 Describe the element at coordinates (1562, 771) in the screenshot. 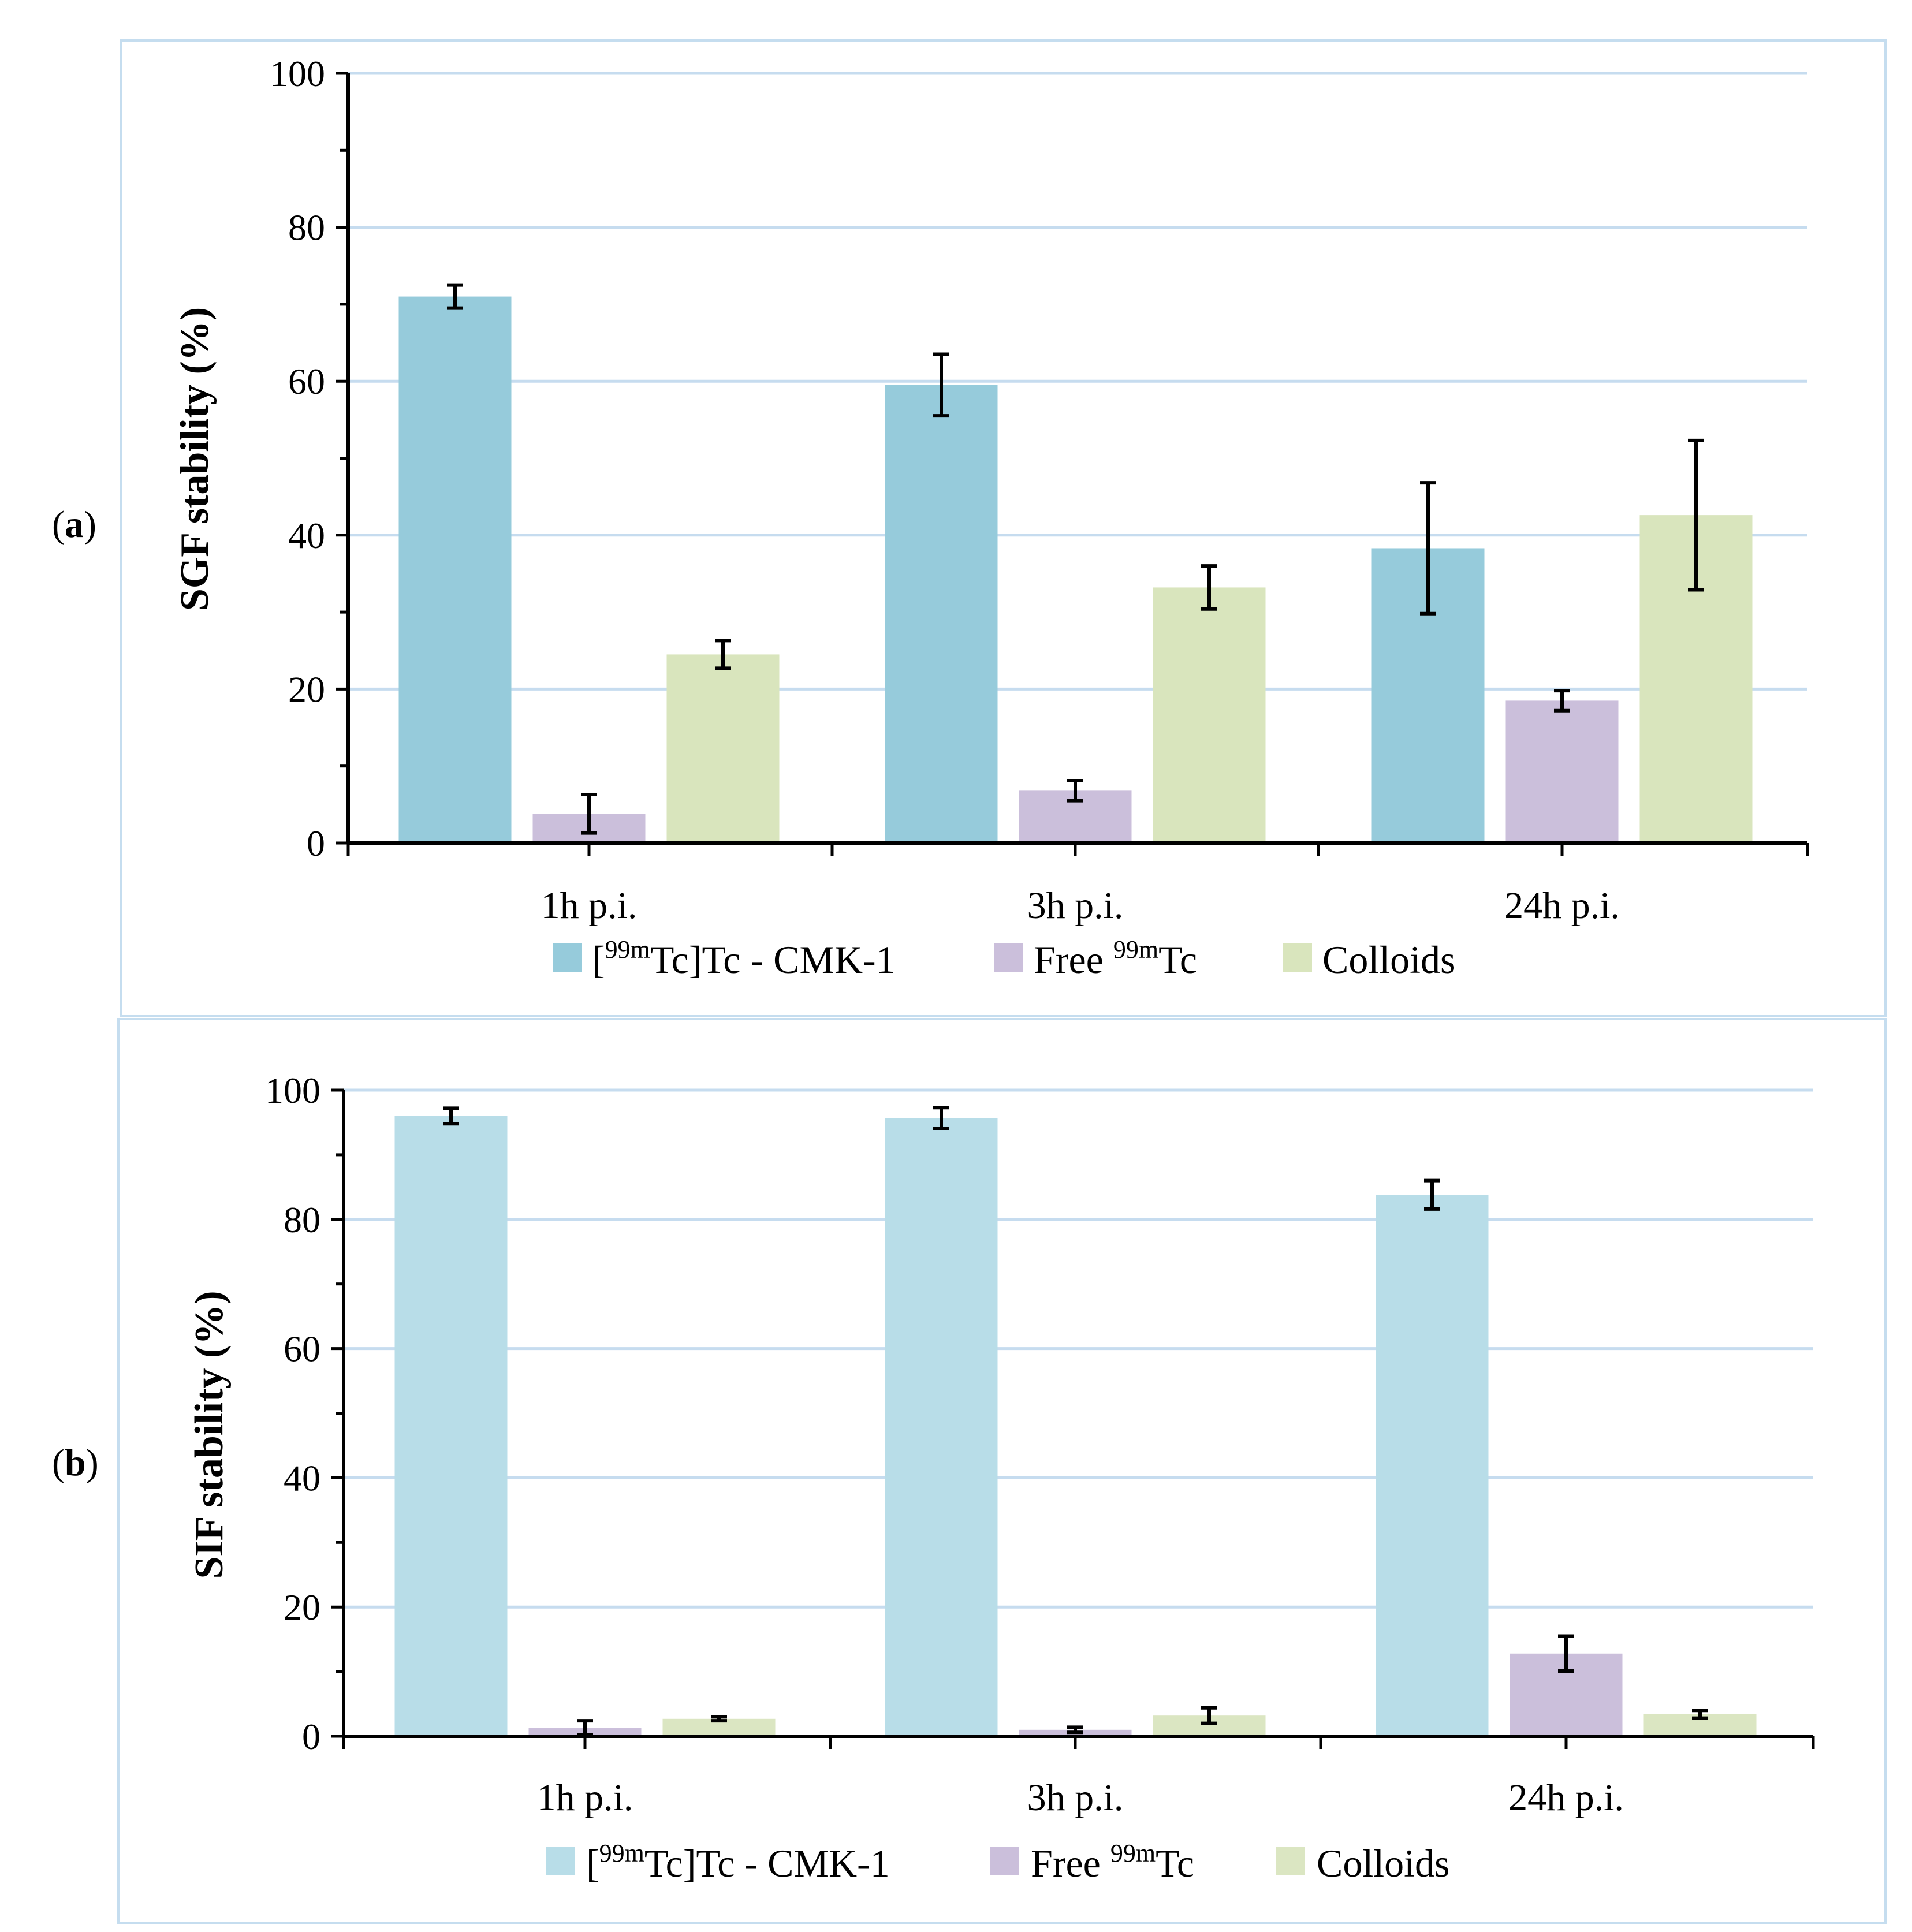

I see `bar-free-99mtc` at that location.